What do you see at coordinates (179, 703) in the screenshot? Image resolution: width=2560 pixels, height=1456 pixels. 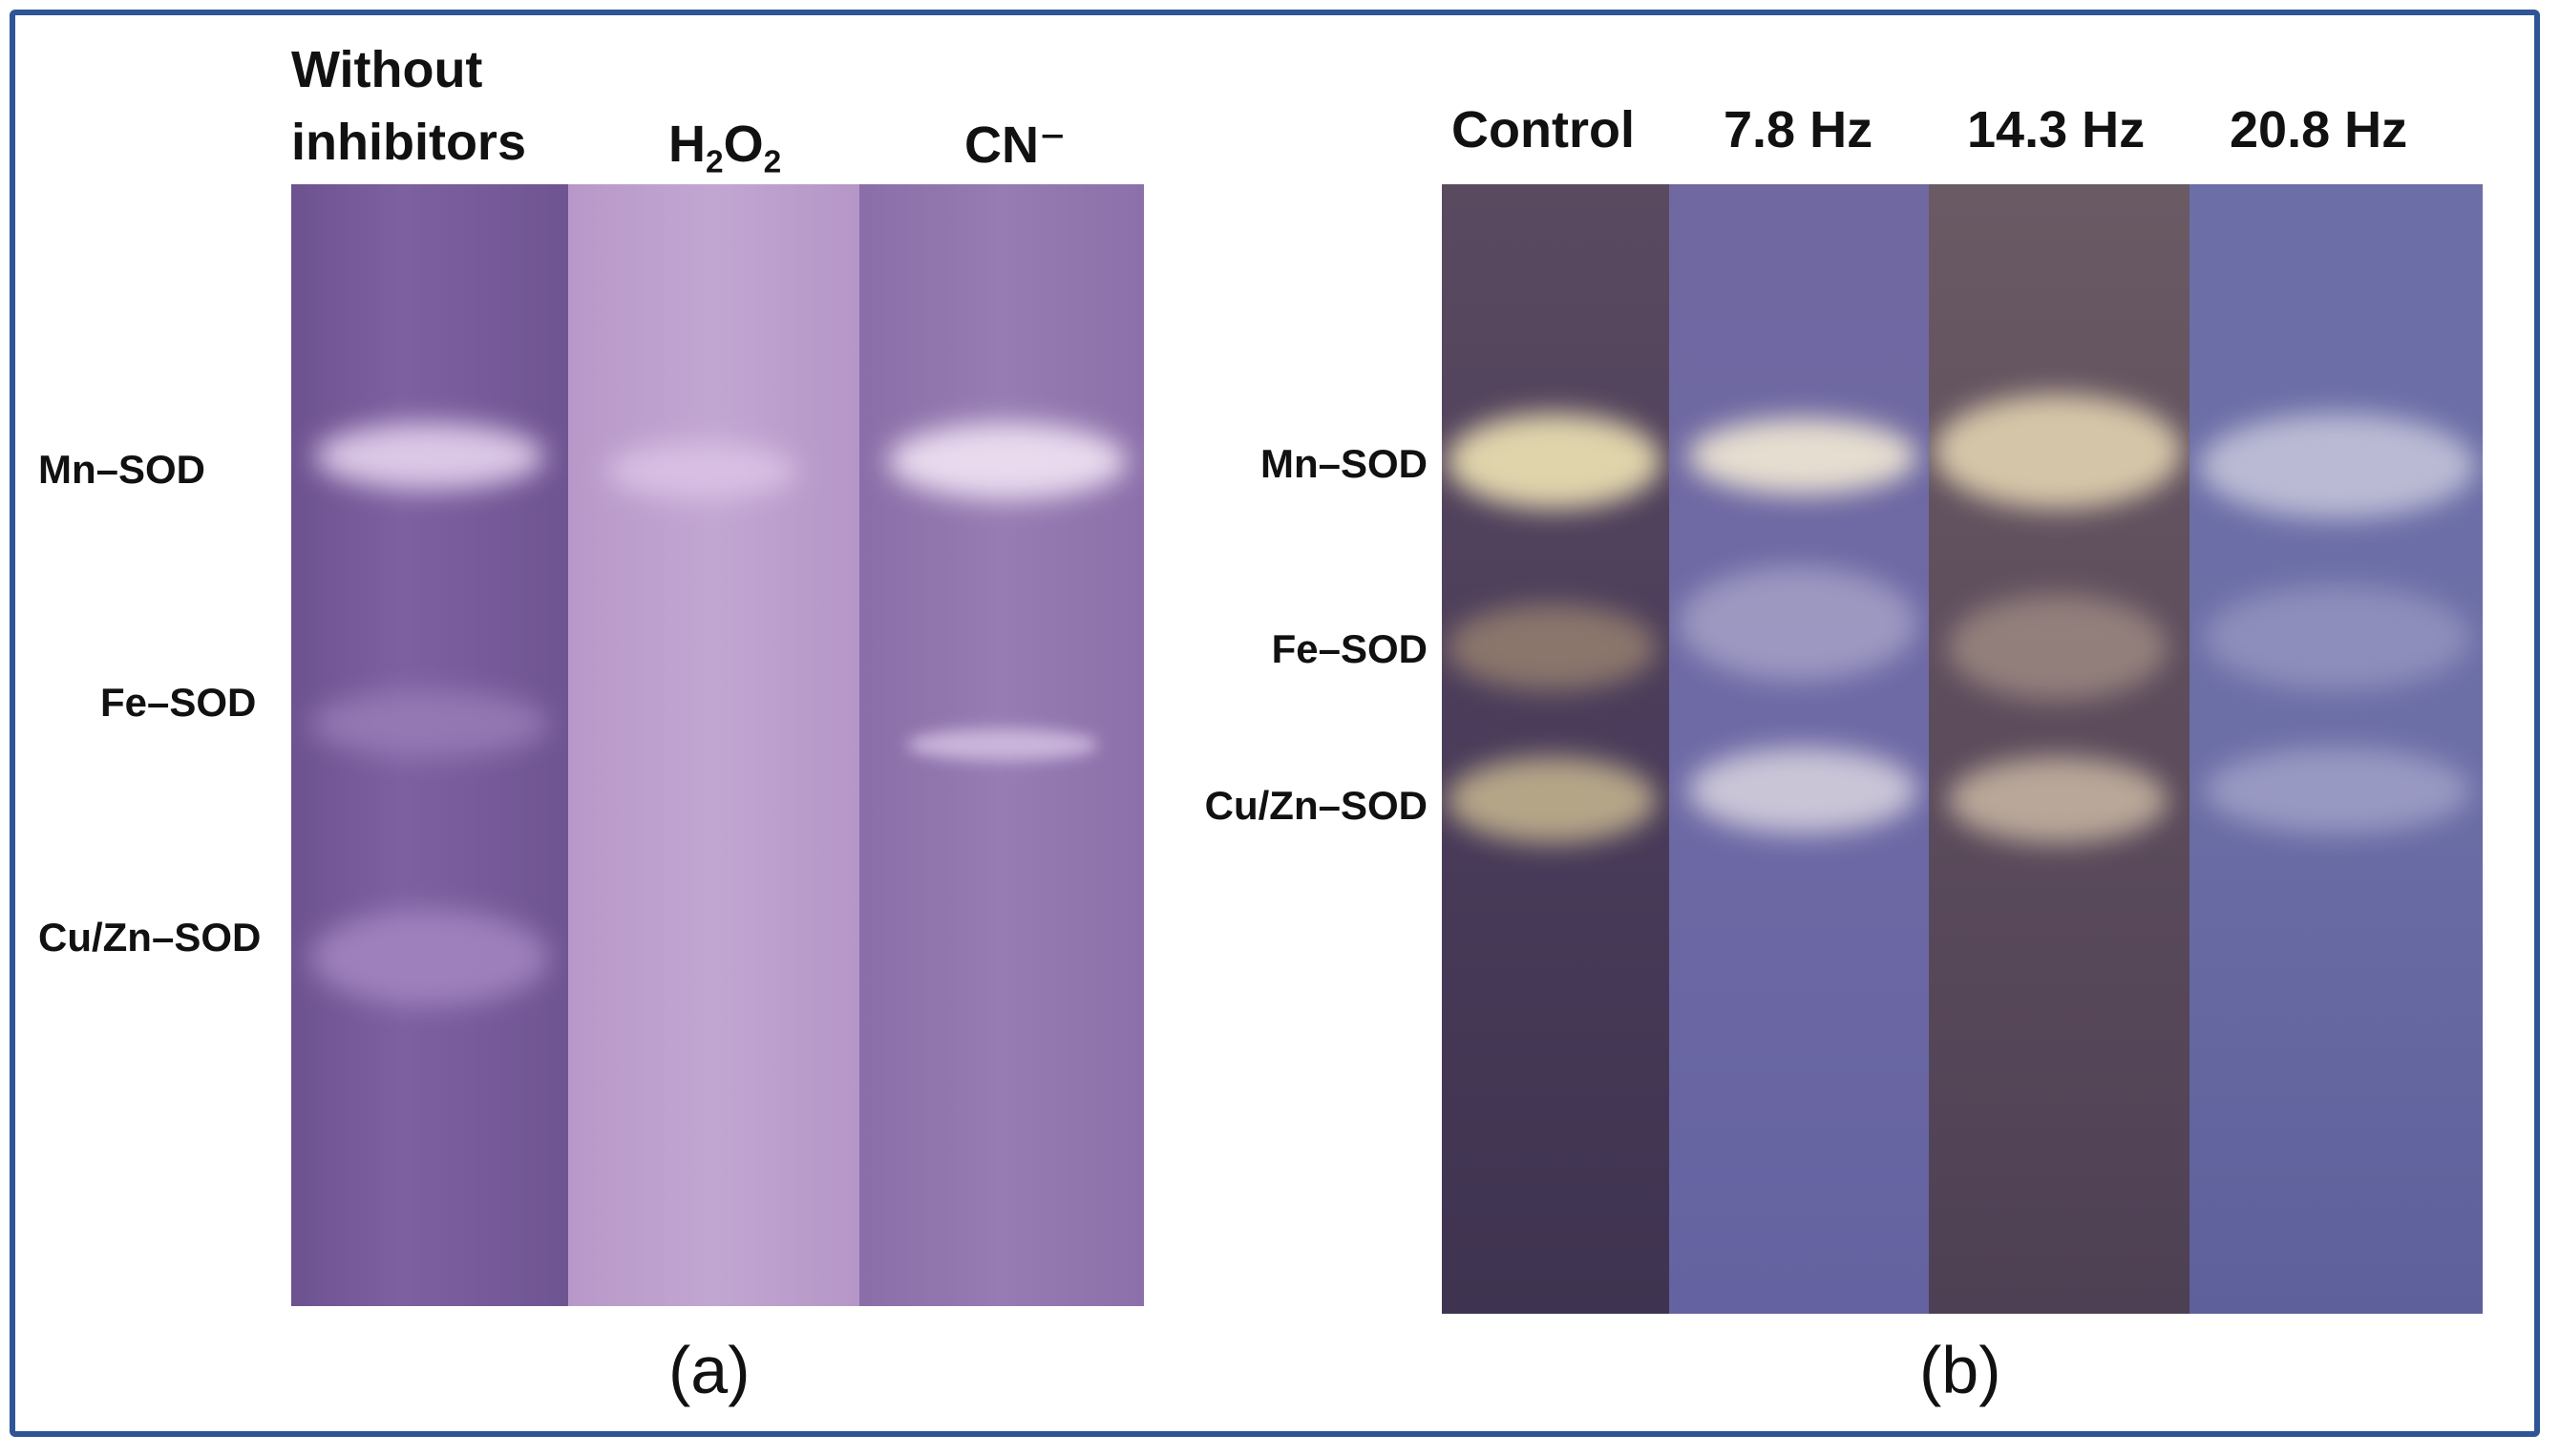 I see `band-label-fe-sod-a: Fe–SOD` at bounding box center [179, 703].